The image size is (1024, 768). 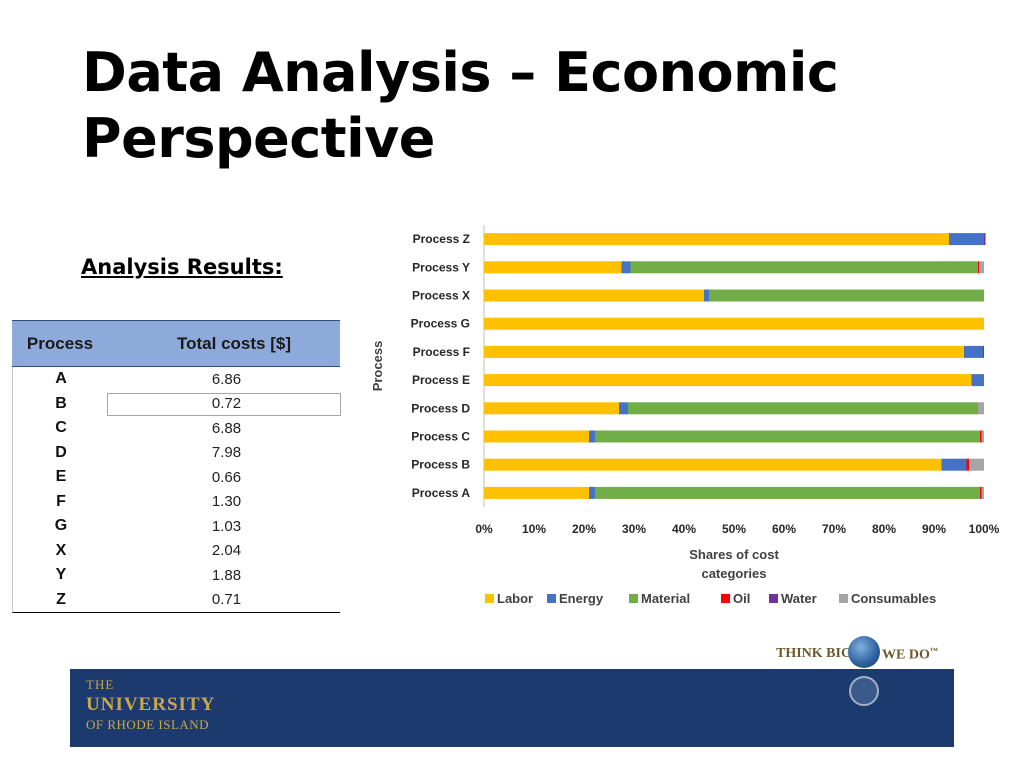 What do you see at coordinates (814, 653) in the screenshot?
I see `tagline-think-big: THINK BIG` at bounding box center [814, 653].